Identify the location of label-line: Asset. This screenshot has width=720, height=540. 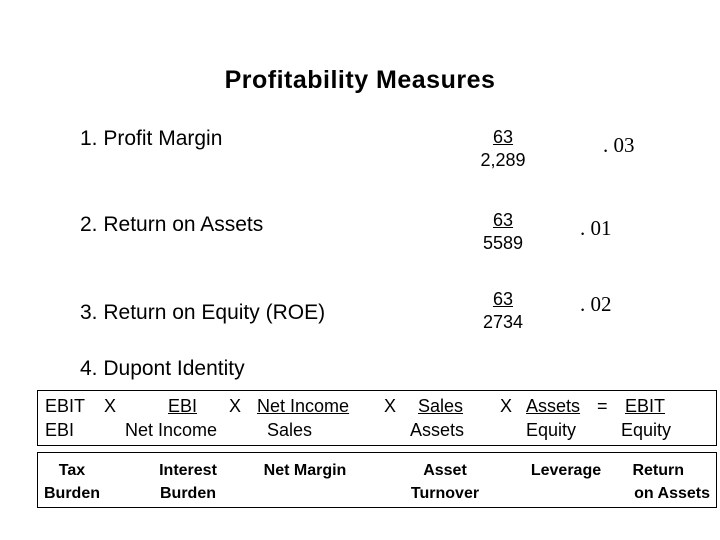
(445, 470).